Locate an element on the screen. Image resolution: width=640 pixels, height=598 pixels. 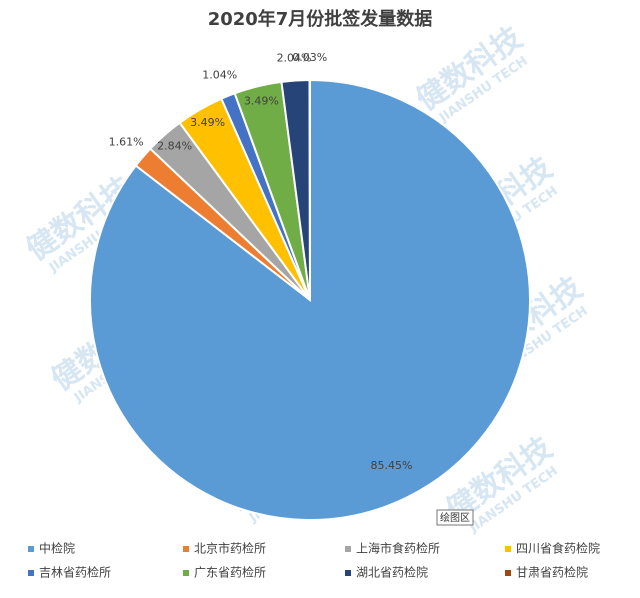
tooltip-text: 绘图区 is located at coordinates (455, 517).